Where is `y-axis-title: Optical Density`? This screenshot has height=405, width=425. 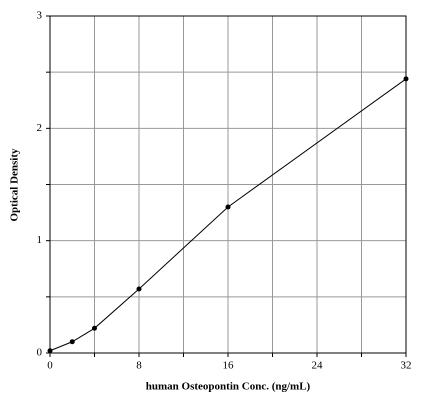 y-axis-title: Optical Density is located at coordinates (15, 185).